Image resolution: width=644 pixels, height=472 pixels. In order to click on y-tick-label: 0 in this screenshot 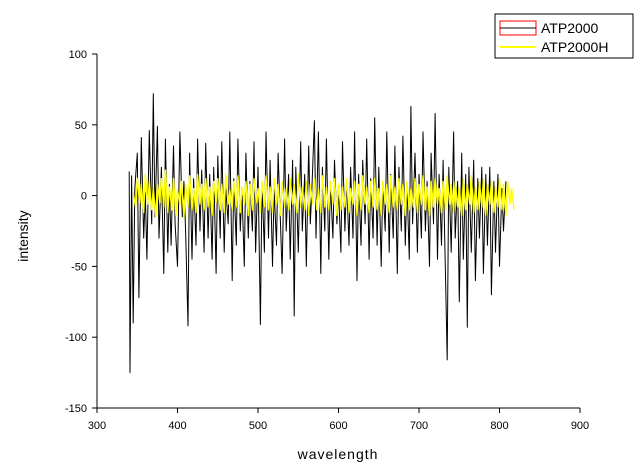, I will do `click(84, 197)`.